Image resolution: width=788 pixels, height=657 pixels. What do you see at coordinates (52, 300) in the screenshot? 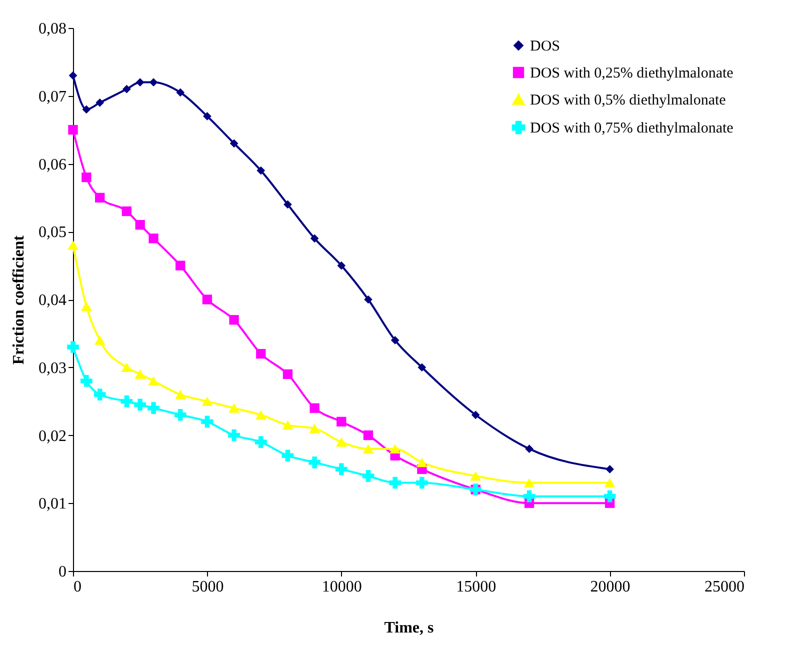
I see `y-tick-label: 0,04` at bounding box center [52, 300].